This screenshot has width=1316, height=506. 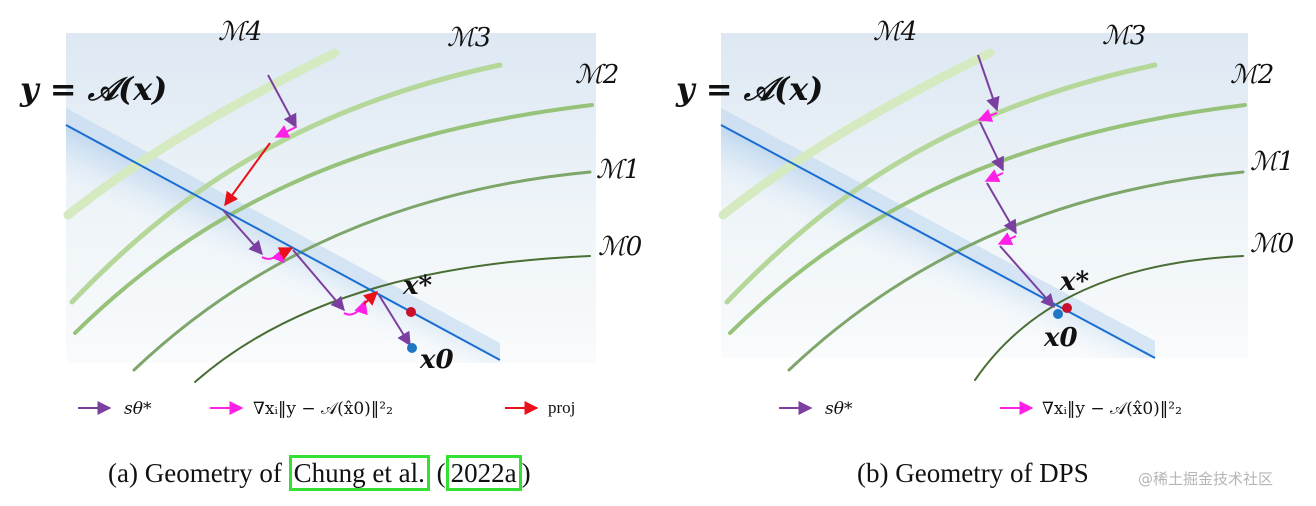 What do you see at coordinates (526, 473) in the screenshot?
I see `panel-a-caption-close-paren: )` at bounding box center [526, 473].